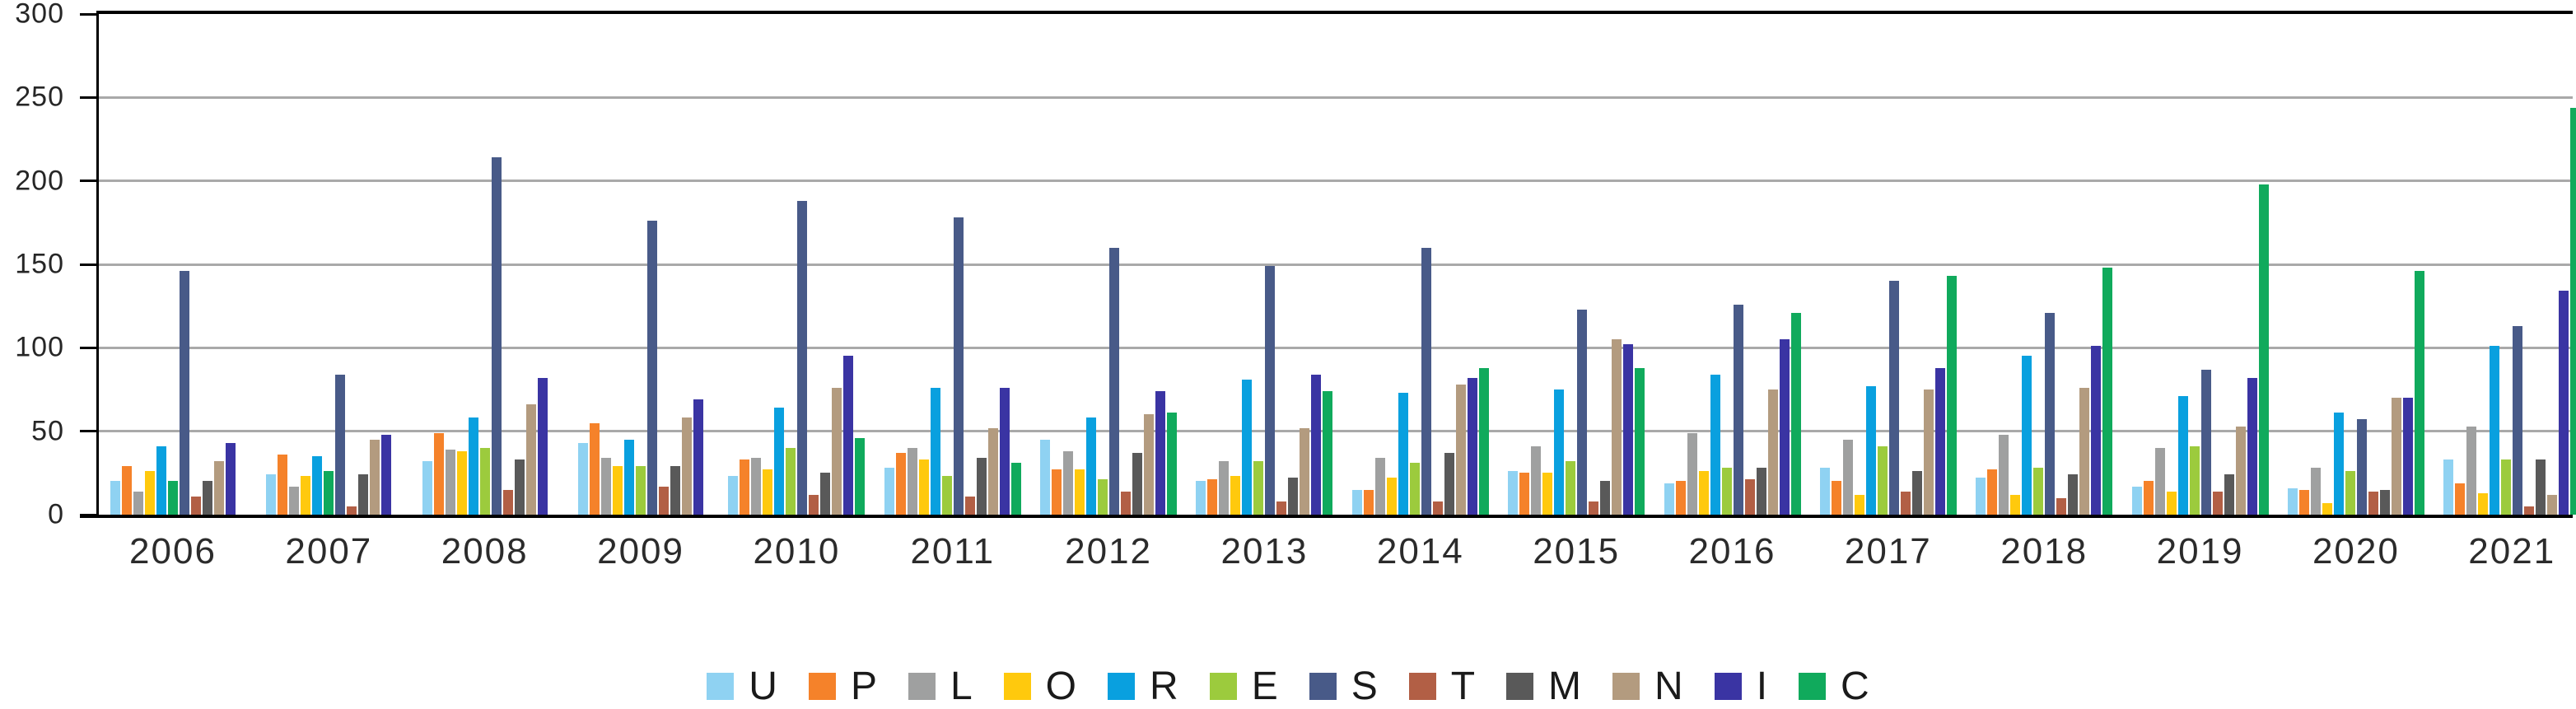 The image size is (2576, 709). I want to click on bar-2006-R, so click(161, 480).